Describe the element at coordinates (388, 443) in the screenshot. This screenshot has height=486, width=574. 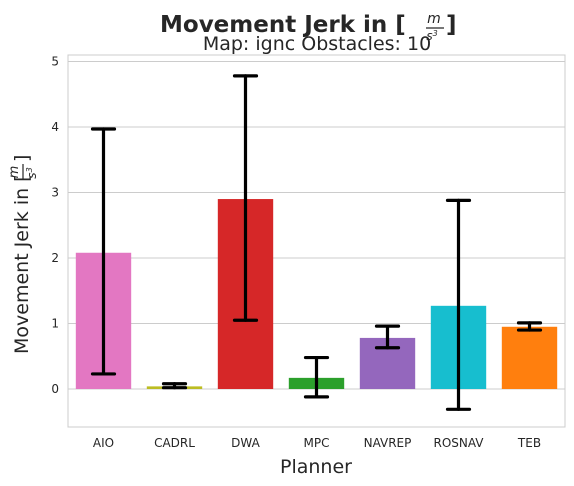
I see `x-tick-label-navrep: NAVREP` at that location.